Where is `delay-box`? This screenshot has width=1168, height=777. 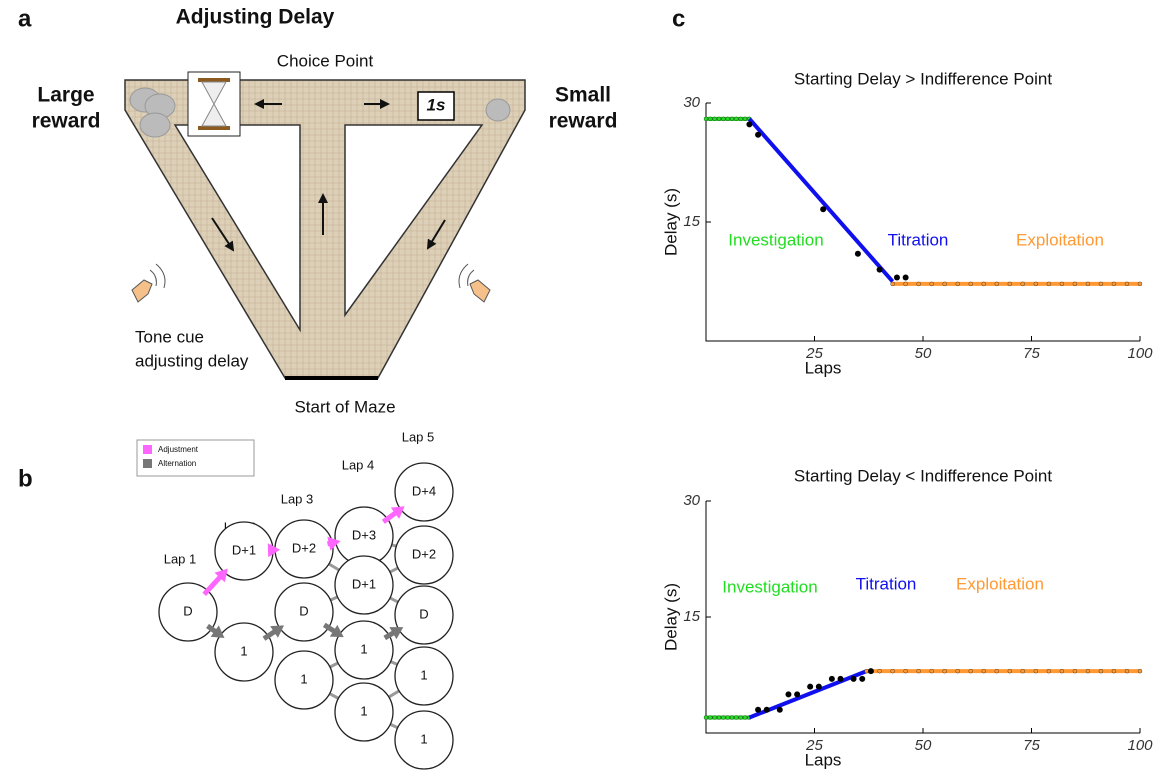
delay-box is located at coordinates (436, 106).